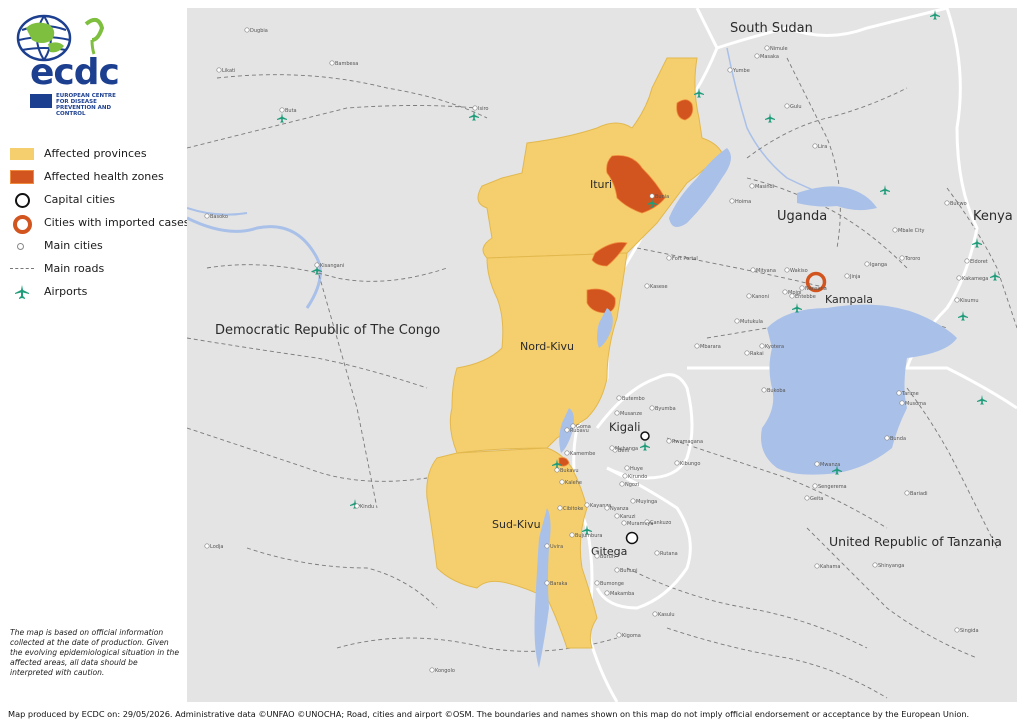  Describe the element at coordinates (769, 57) in the screenshot. I see `city-label: Masaka` at that location.